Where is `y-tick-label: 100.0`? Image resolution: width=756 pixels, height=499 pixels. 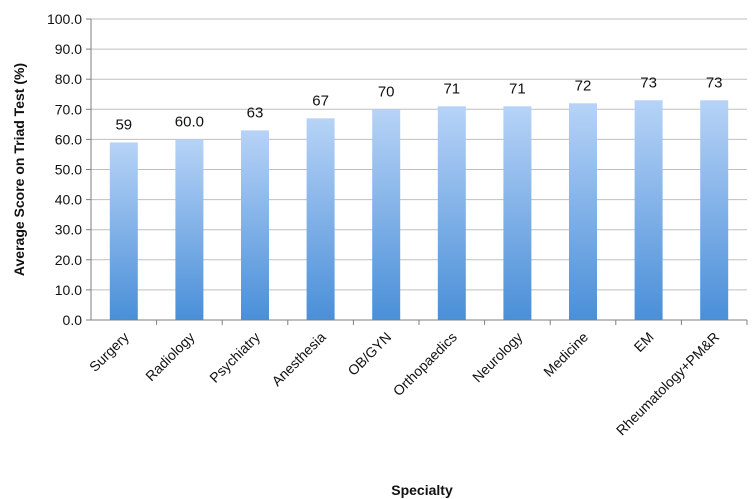
y-tick-label: 100.0 is located at coordinates (64, 19).